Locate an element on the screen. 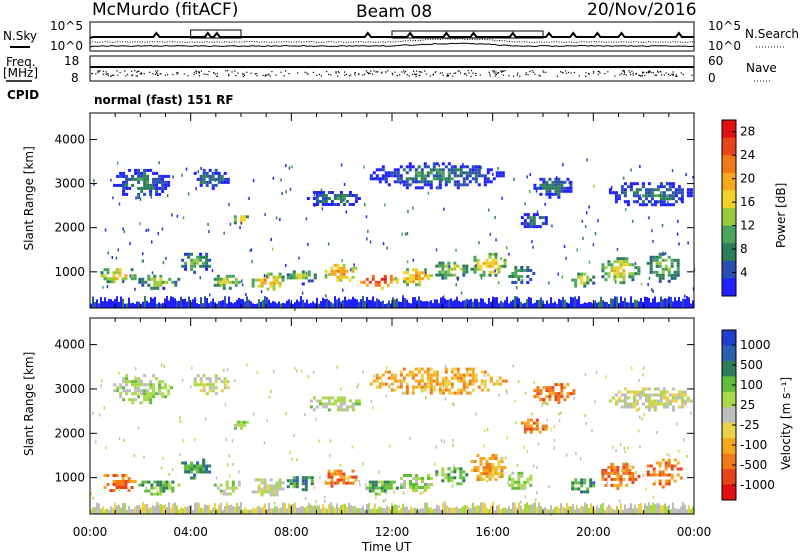 The image size is (800, 554). noise-tick-low-left: 10^0 is located at coordinates (66, 46).